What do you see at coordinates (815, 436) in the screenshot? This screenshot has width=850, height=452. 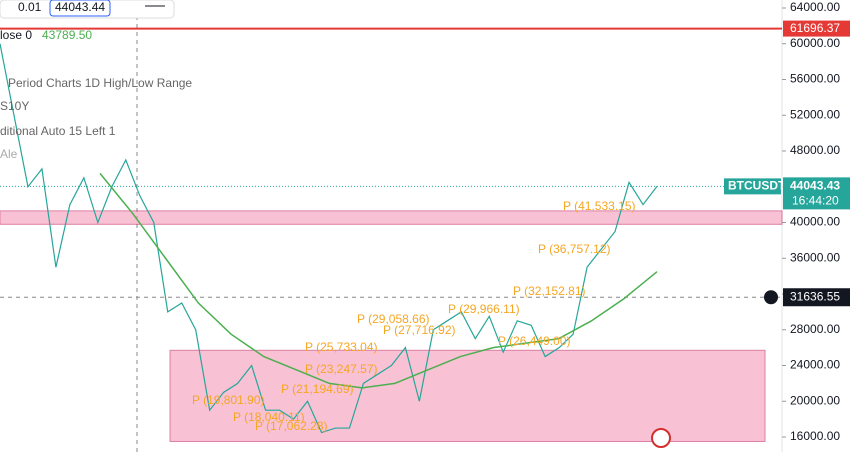 I see `y-tick-label: 16000.00` at bounding box center [815, 436].